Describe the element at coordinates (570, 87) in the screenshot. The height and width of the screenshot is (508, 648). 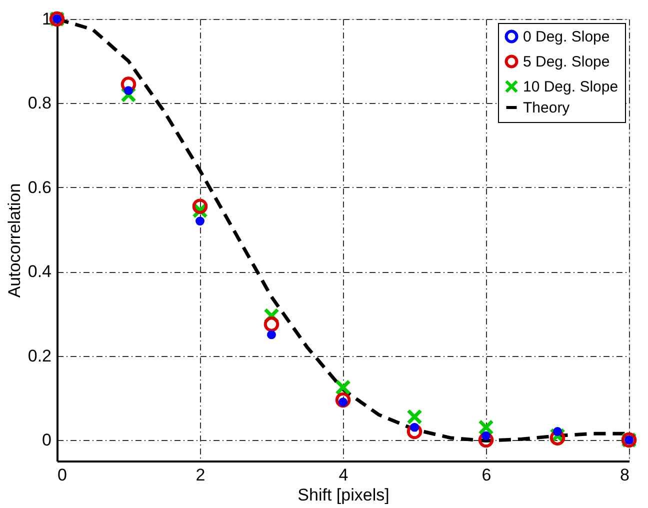
I see `legend-label: 10 Deg. Slope` at that location.